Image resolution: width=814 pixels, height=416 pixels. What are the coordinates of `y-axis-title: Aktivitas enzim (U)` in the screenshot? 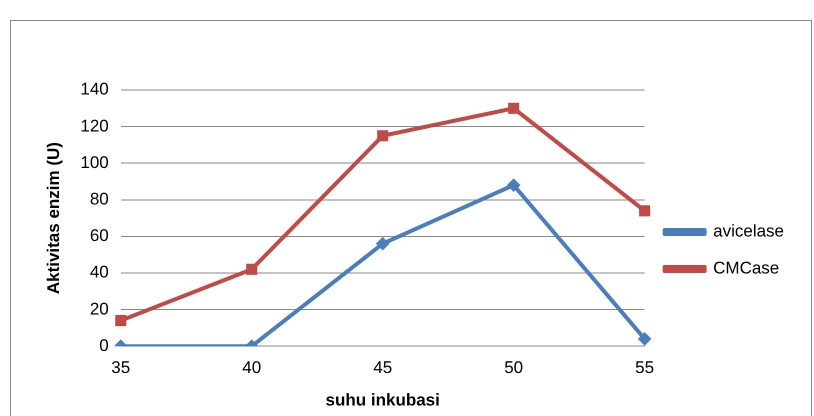 It's located at (53, 218).